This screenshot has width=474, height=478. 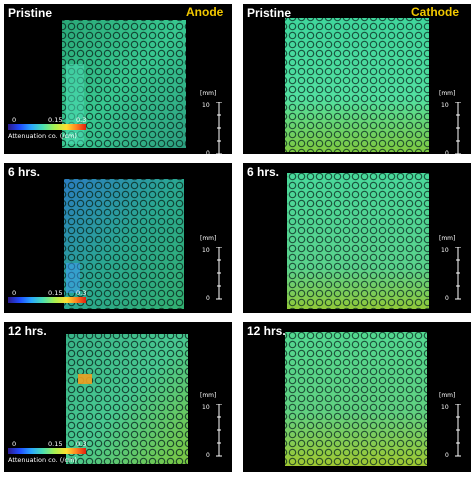 What do you see at coordinates (205, 12) in the screenshot?
I see `electrode-label: Anode` at bounding box center [205, 12].